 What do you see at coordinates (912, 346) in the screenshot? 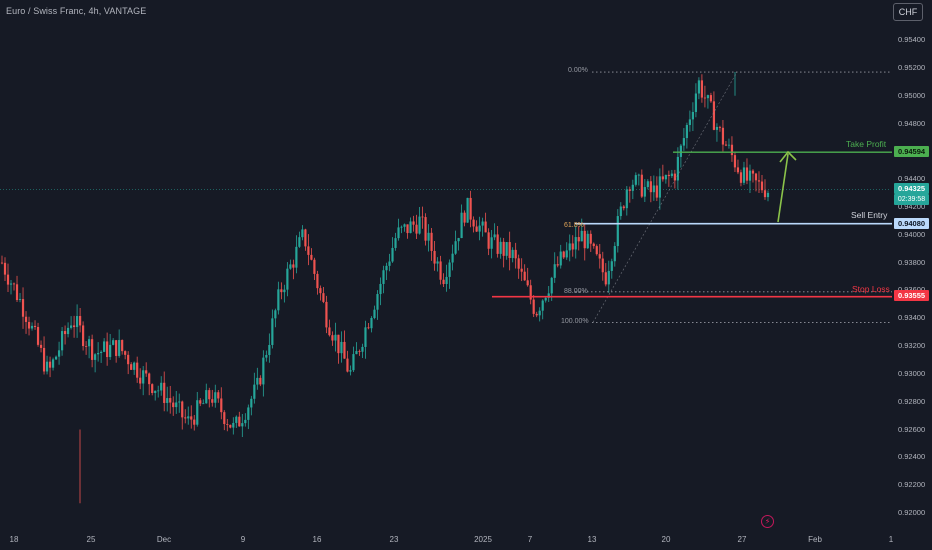
I see `price-axis-label: 0.93200` at bounding box center [912, 346].